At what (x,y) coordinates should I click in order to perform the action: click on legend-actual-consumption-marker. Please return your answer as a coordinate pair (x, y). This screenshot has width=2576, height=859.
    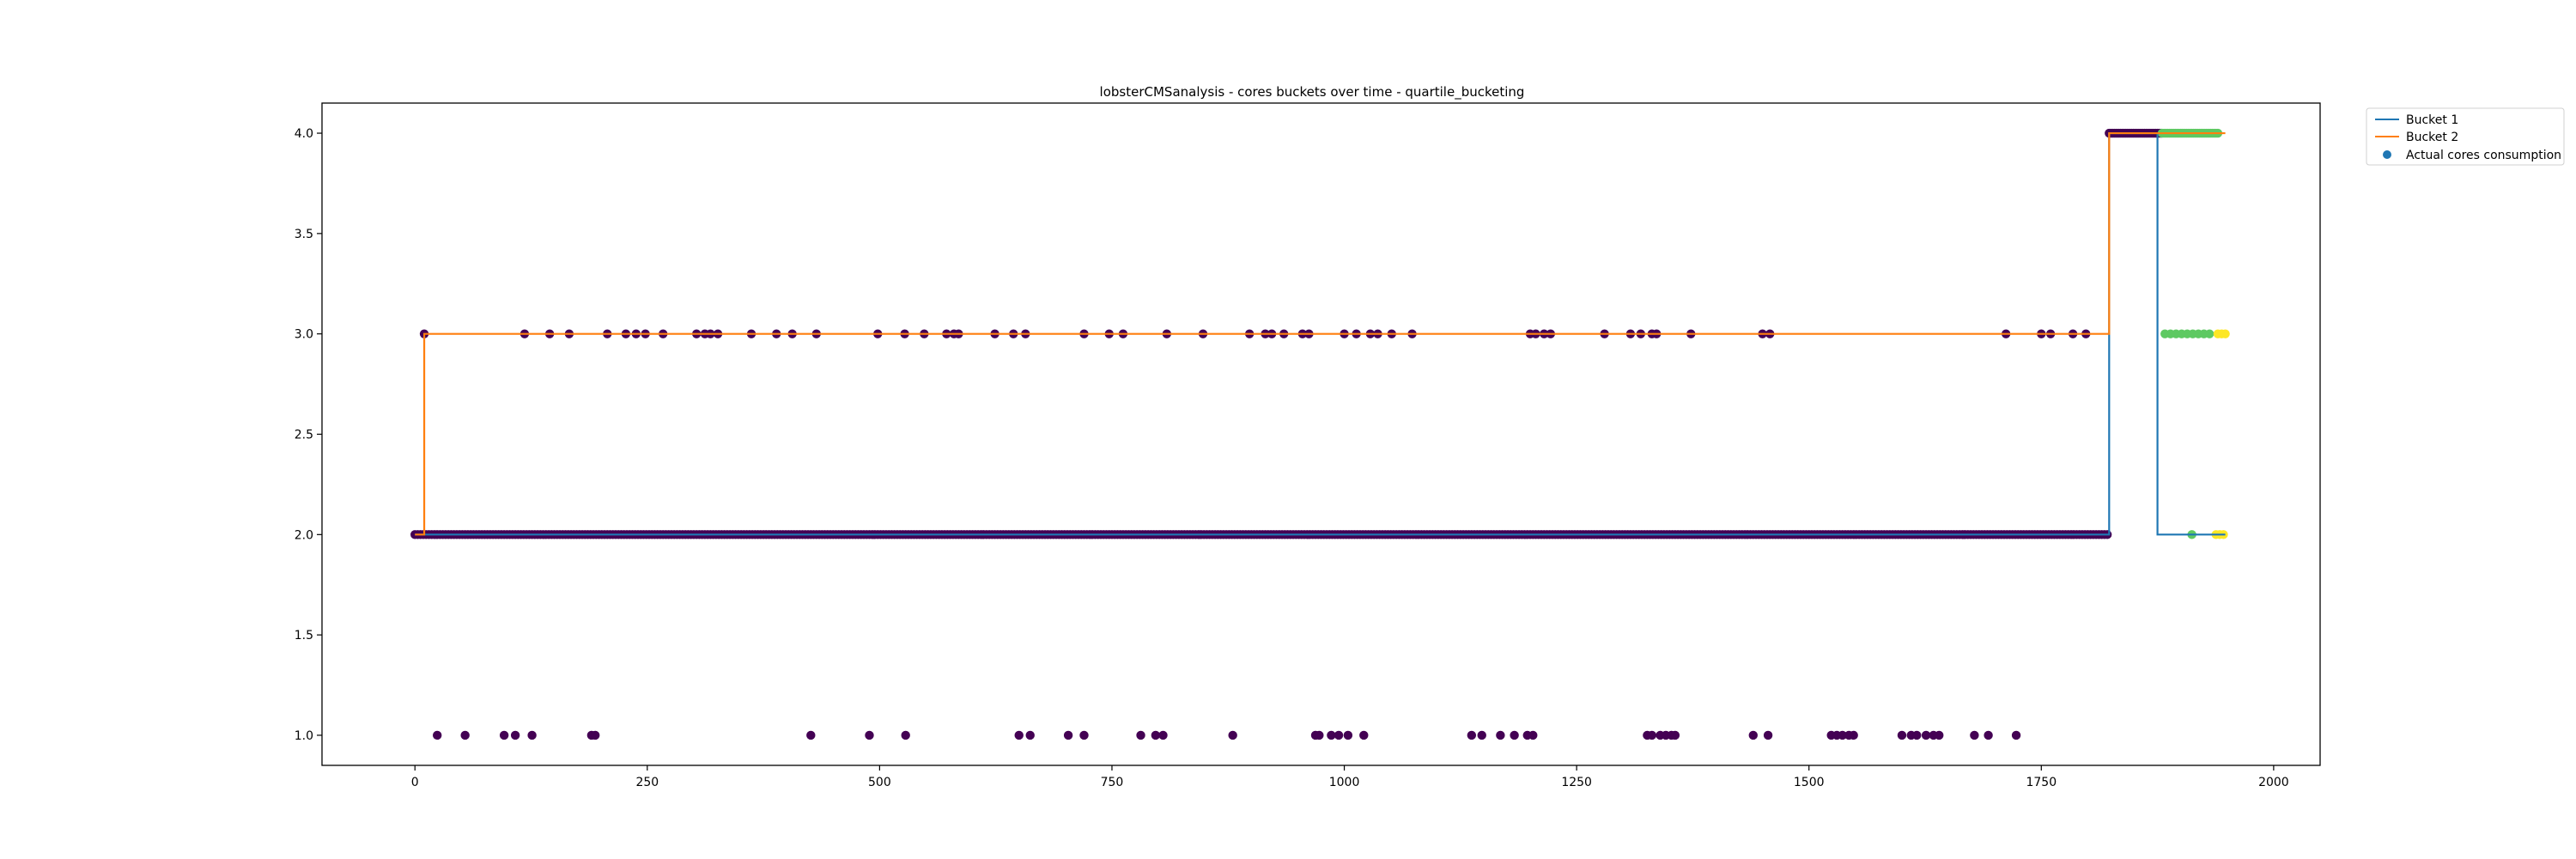
    Looking at the image, I should click on (2387, 154).